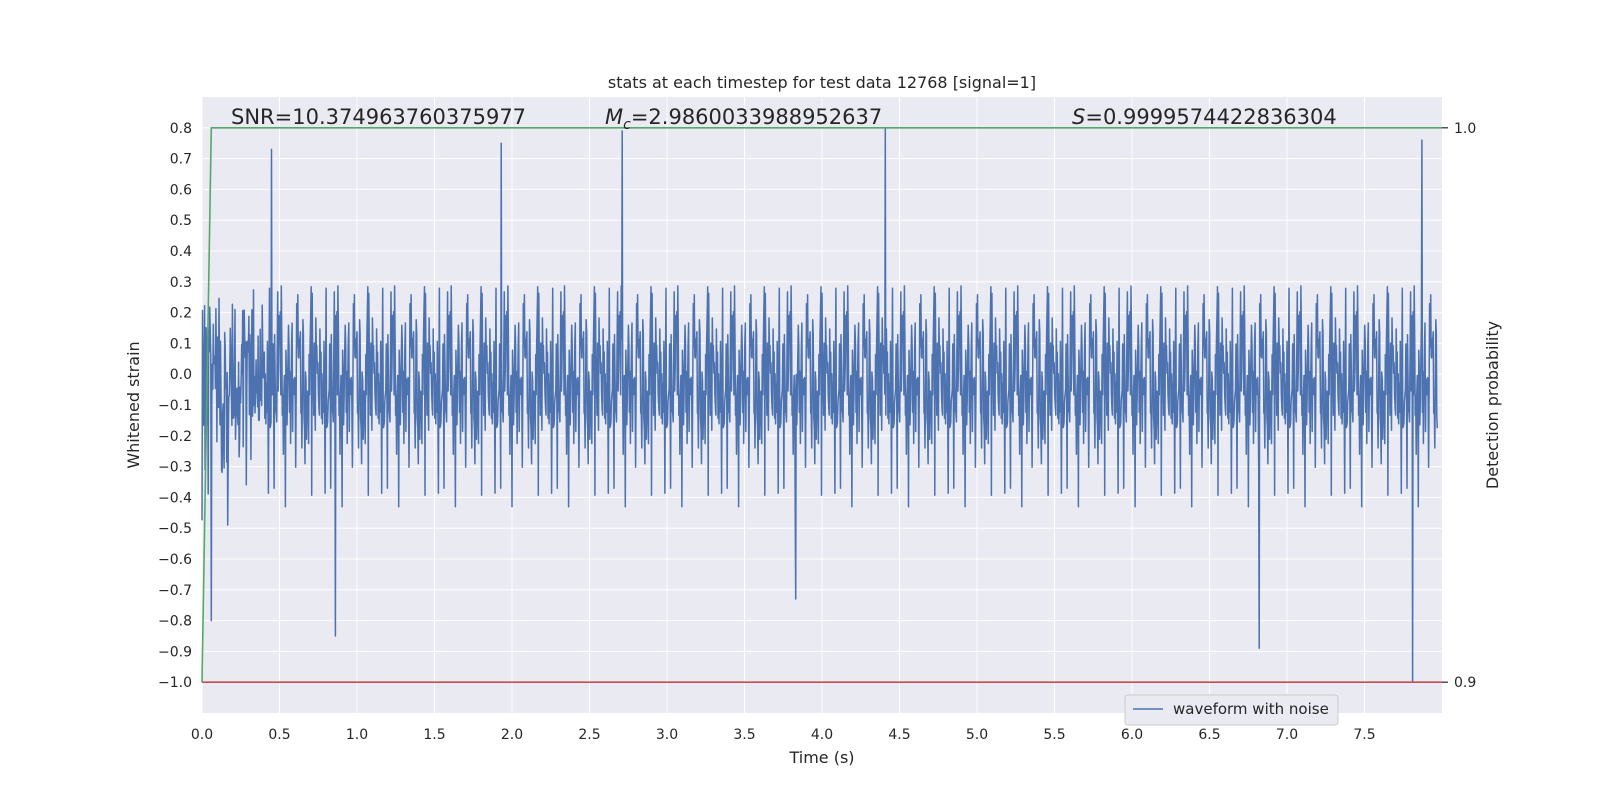  I want to click on y-tick-label: −0.1, so click(175, 406).